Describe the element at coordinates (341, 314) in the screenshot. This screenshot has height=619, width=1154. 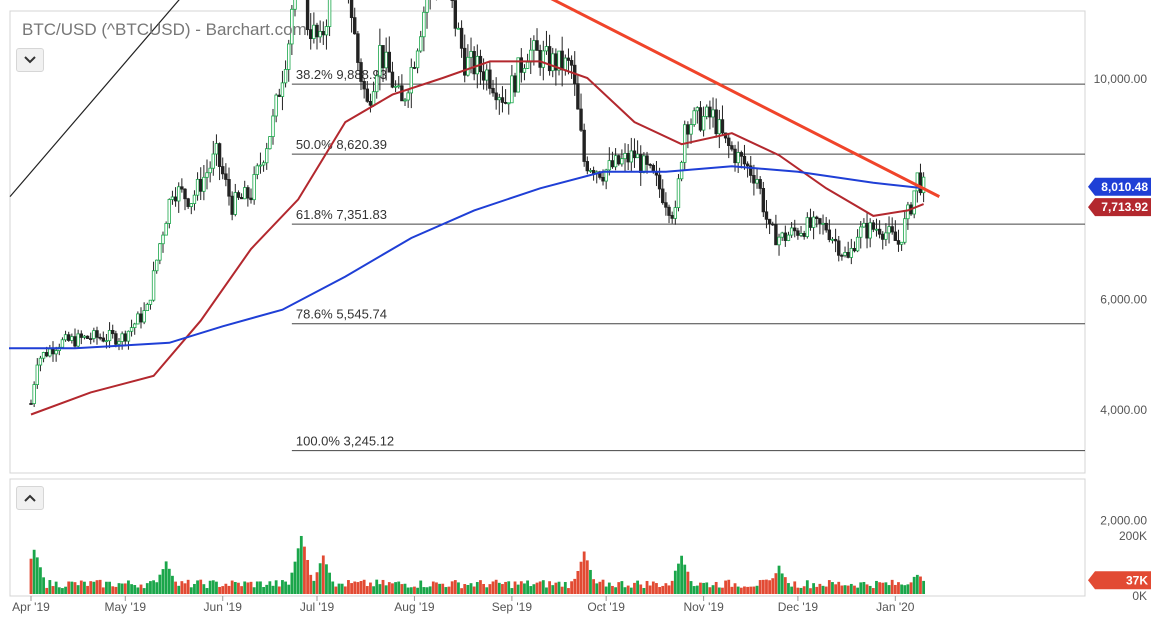
I see `fib-level-label: 78.6% 5,545.74` at that location.